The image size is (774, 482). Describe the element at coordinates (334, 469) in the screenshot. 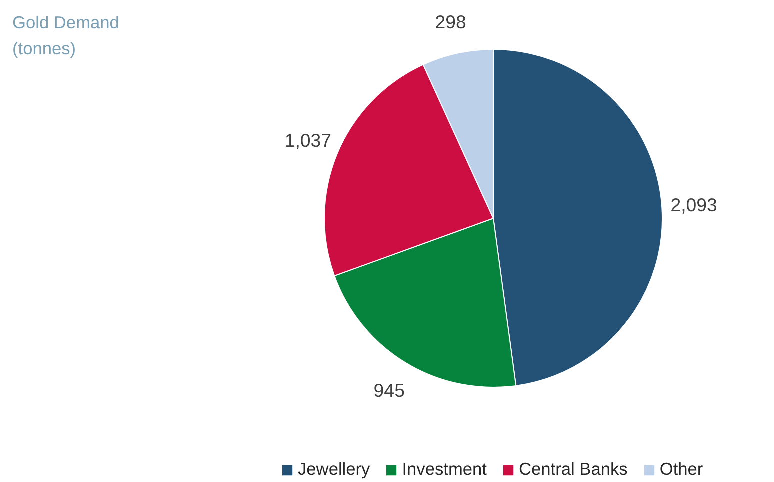

I see `legend-label: Jewellery` at that location.